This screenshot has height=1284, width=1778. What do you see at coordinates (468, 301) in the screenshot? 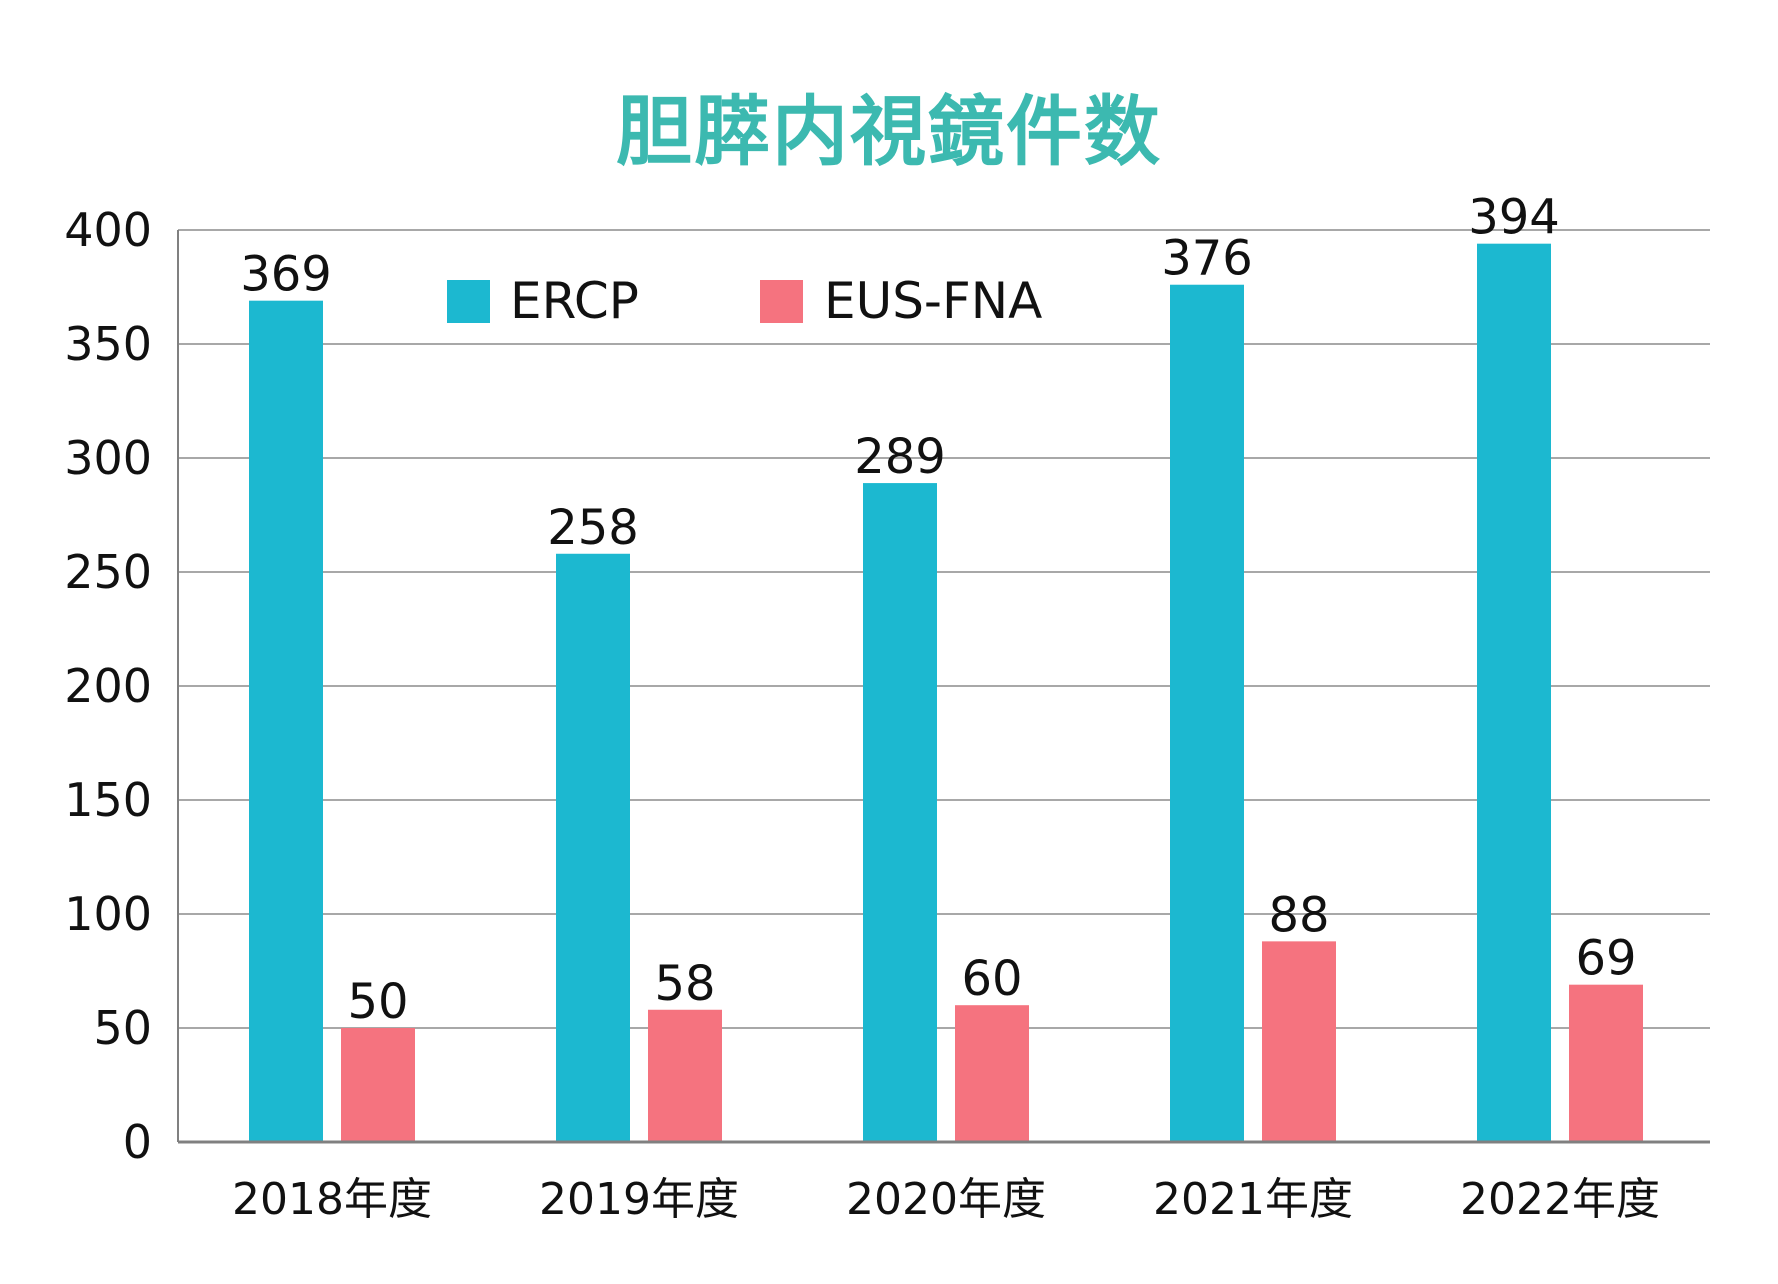
I see `legend-swatch-ercp` at bounding box center [468, 301].